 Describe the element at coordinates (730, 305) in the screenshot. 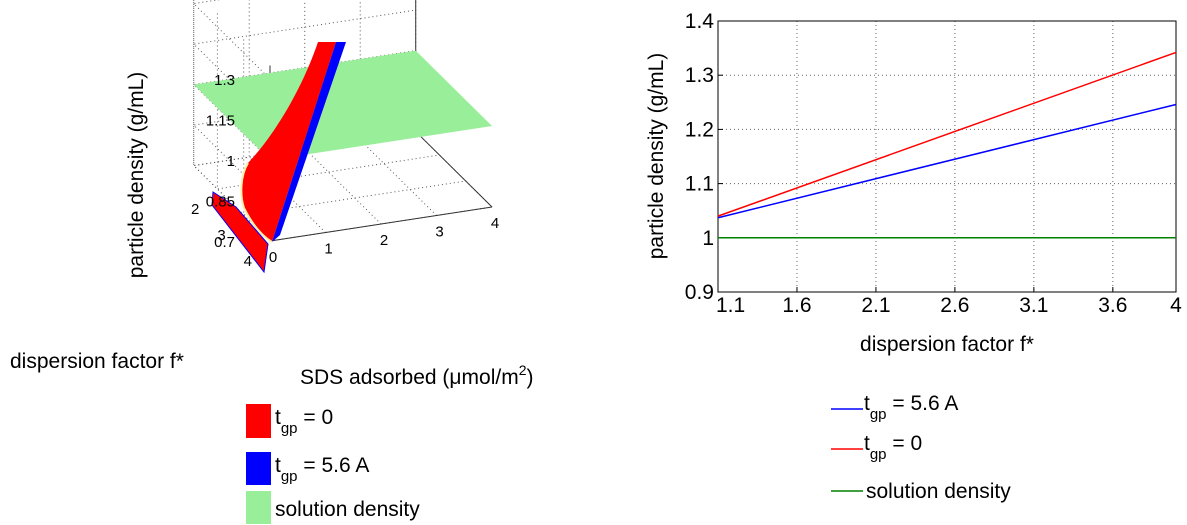

I see `x-tick-label: 1.1` at that location.